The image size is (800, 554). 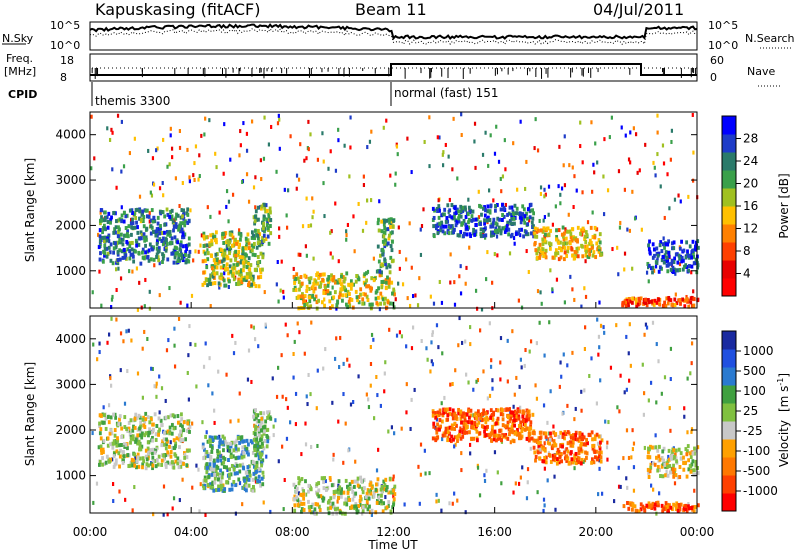 What do you see at coordinates (770, 38) in the screenshot?
I see `noise-right-label: N.Search` at bounding box center [770, 38].